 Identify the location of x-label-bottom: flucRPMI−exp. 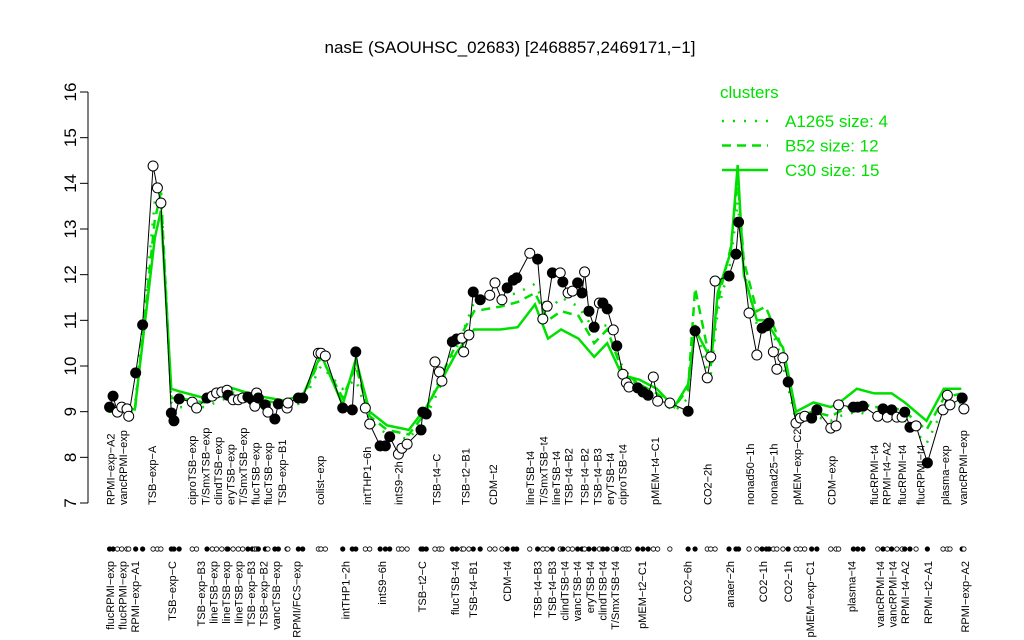
(123, 595).